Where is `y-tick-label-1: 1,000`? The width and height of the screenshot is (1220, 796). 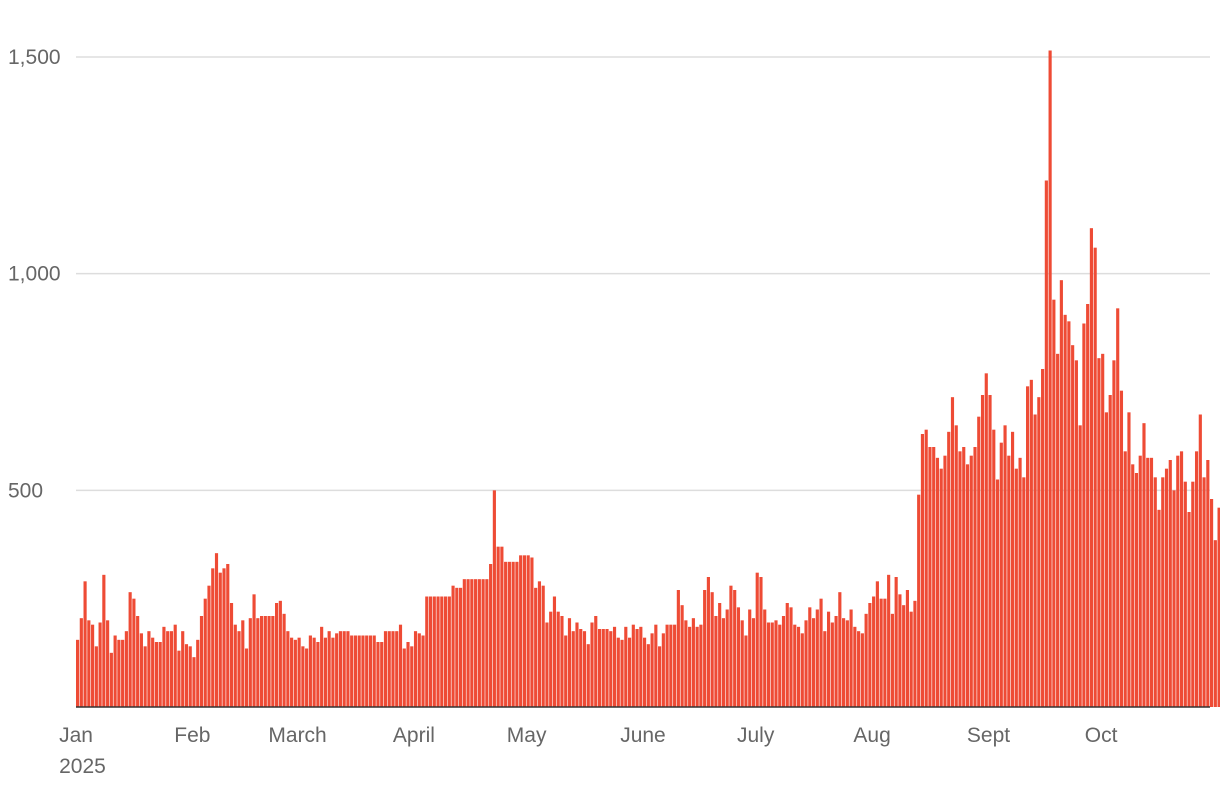 y-tick-label-1: 1,000 is located at coordinates (34, 274).